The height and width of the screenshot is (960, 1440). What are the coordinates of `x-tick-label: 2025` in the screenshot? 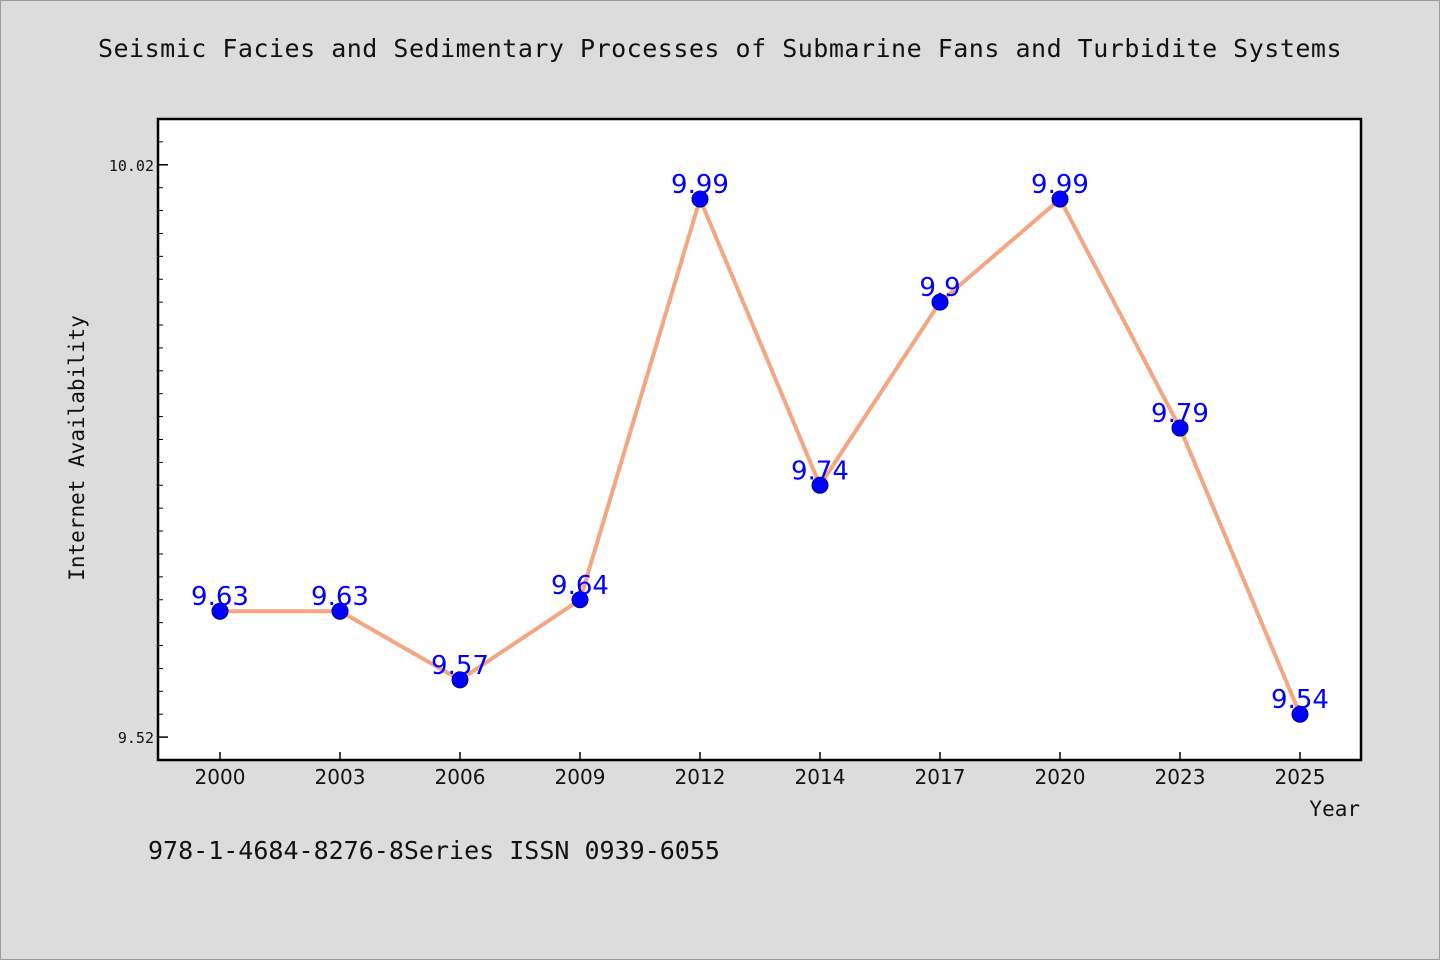 It's located at (1300, 777).